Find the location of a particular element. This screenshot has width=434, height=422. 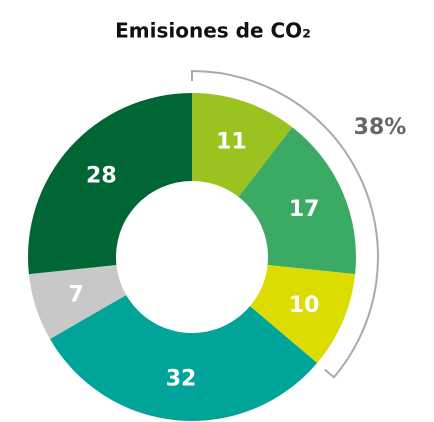

value-label: 11 is located at coordinates (231, 142).